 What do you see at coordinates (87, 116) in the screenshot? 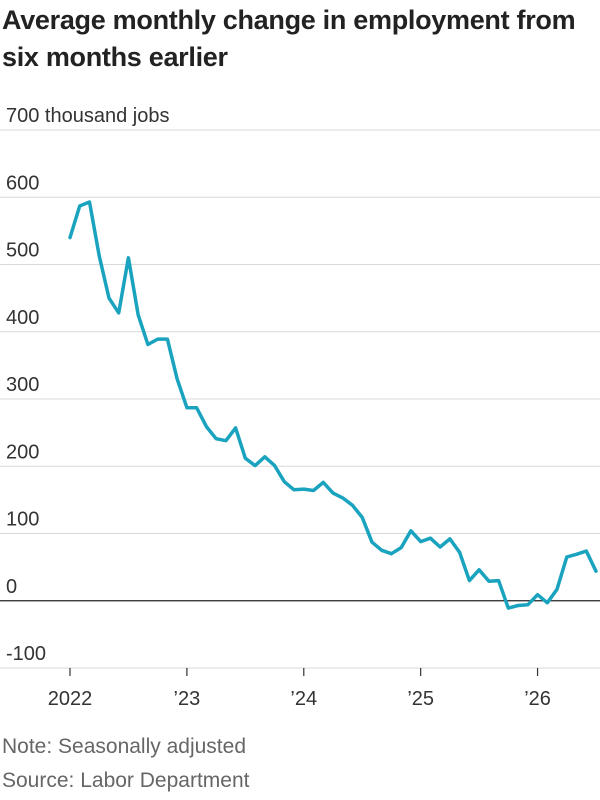
I see `y-tick-label: 700 thousand jobs` at bounding box center [87, 116].